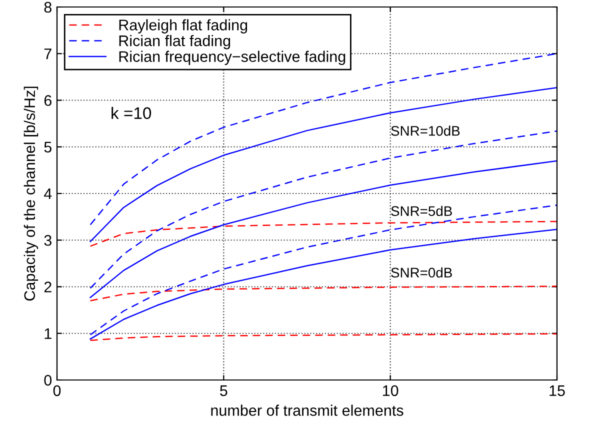  What do you see at coordinates (48, 240) in the screenshot?
I see `y-tick-label: 3` at bounding box center [48, 240].